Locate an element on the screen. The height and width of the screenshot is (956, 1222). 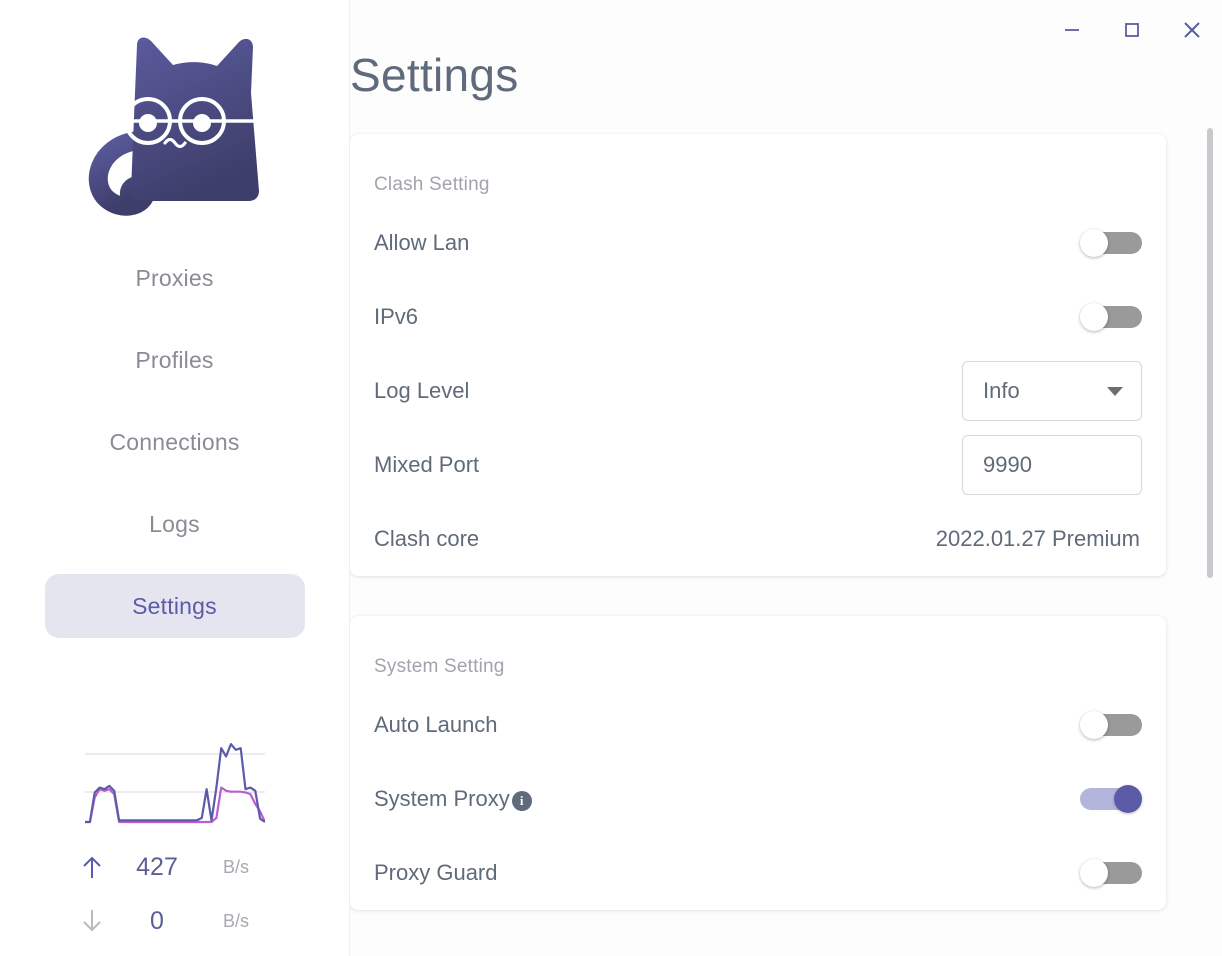
allow-lan-toggle is located at coordinates (1111, 243).